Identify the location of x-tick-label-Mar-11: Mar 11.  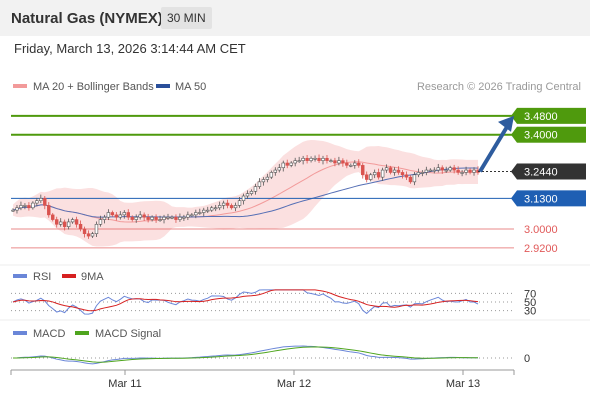
(124, 384).